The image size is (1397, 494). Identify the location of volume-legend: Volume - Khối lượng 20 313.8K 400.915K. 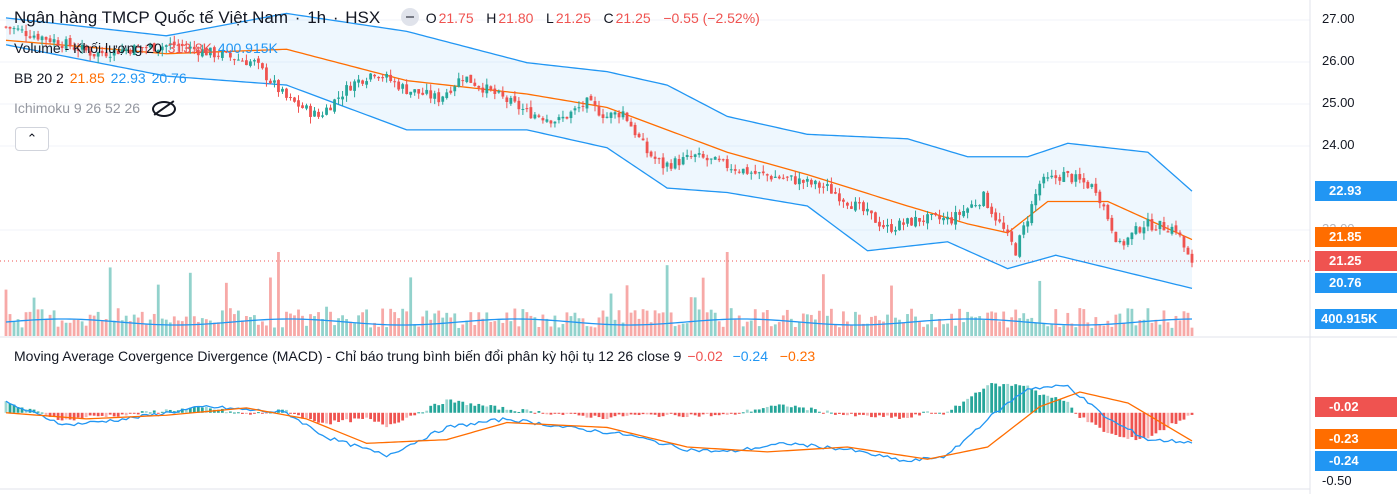
(146, 48).